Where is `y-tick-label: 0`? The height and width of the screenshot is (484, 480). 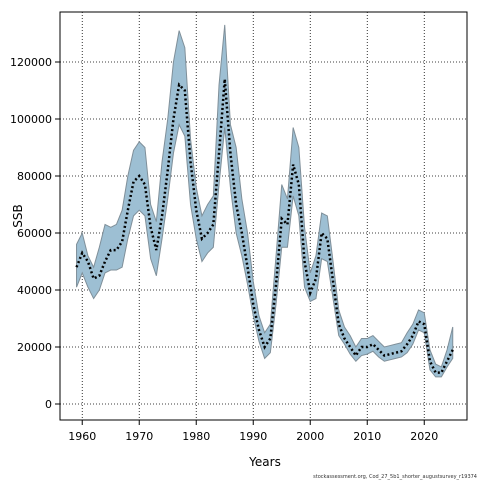 y-tick-label: 0 is located at coordinates (48, 404).